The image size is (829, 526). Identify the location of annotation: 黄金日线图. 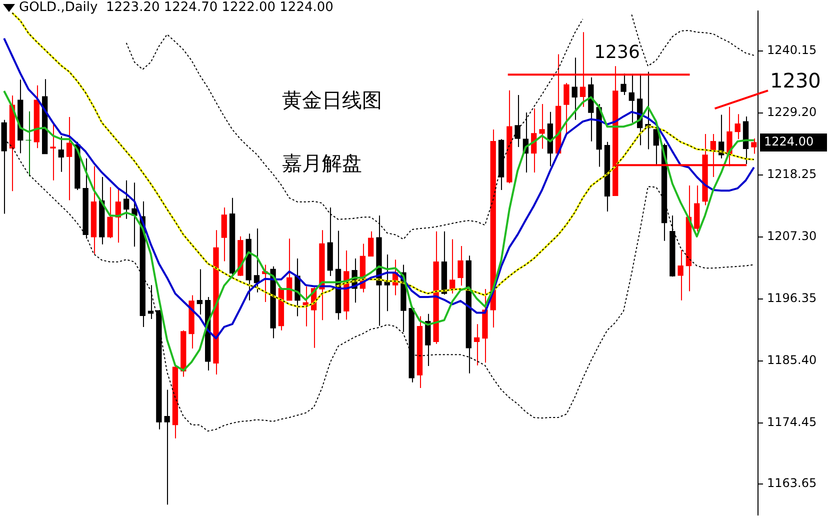
(332, 100).